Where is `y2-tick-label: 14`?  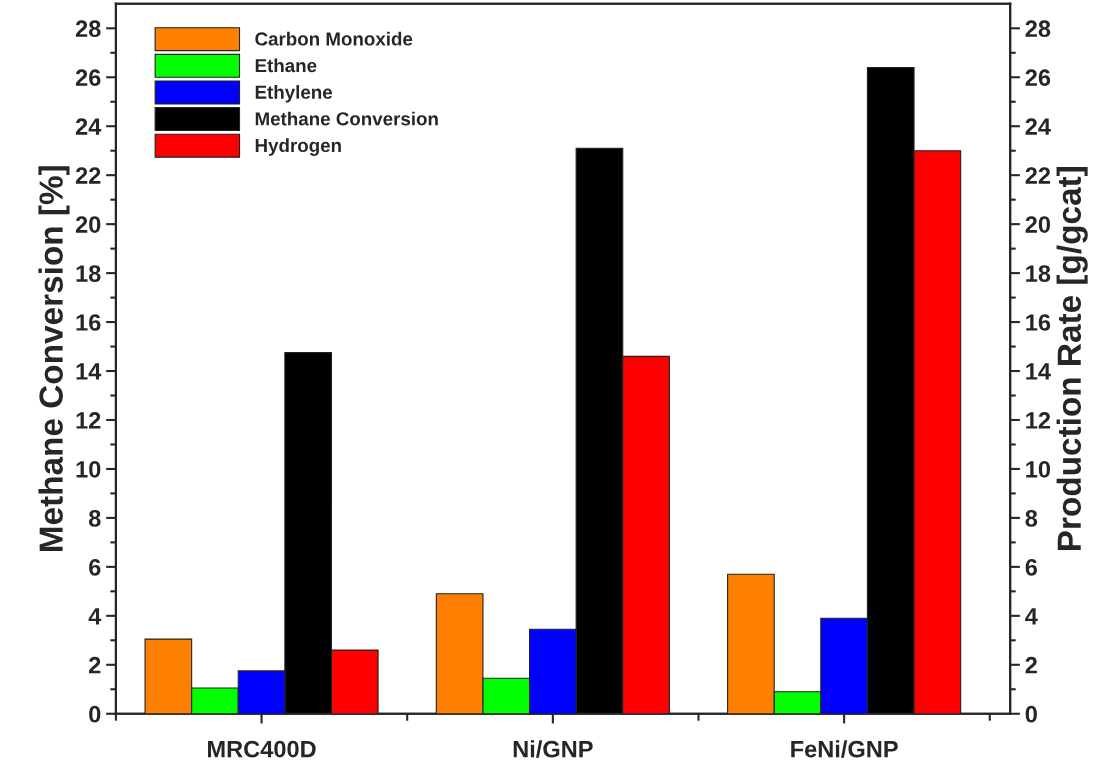 y2-tick-label: 14 is located at coordinates (1038, 371).